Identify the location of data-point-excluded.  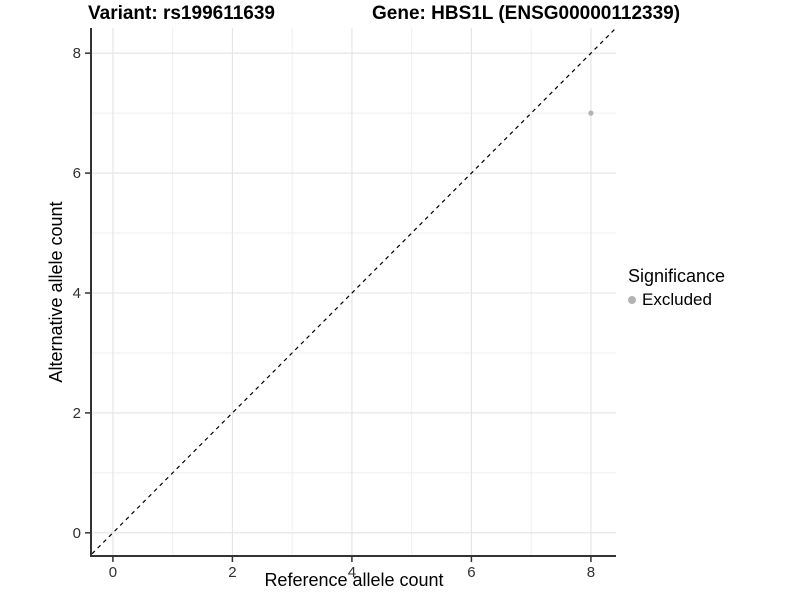
(591, 113).